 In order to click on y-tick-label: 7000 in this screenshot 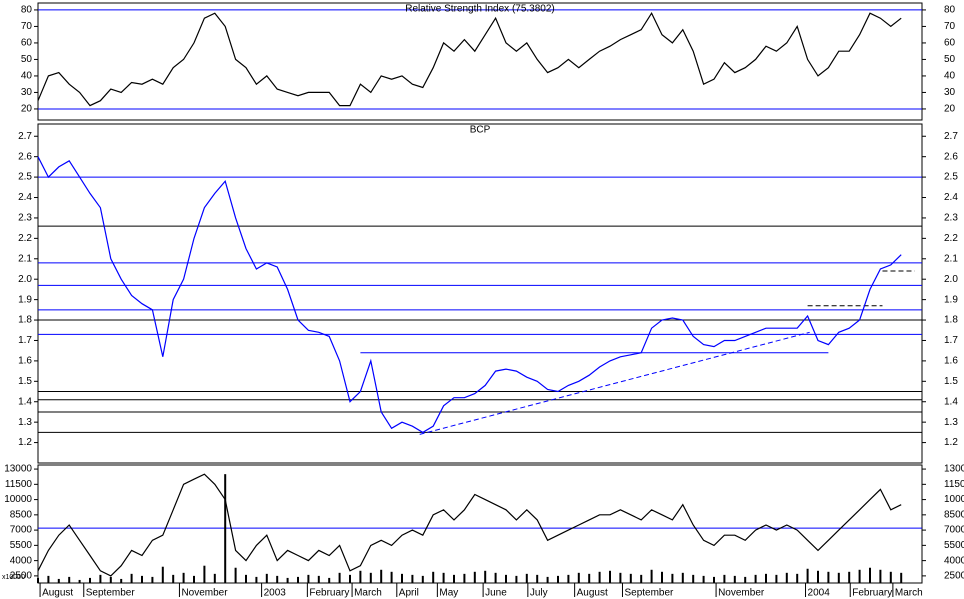, I will do `click(954, 530)`.